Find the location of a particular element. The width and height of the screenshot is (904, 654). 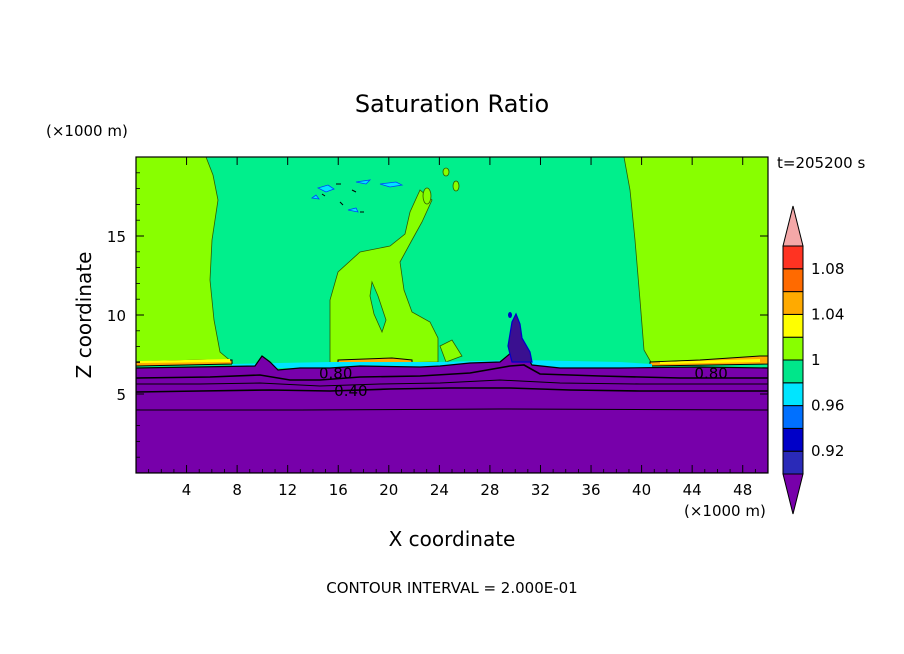

x-tick-label: 24 is located at coordinates (439, 490).